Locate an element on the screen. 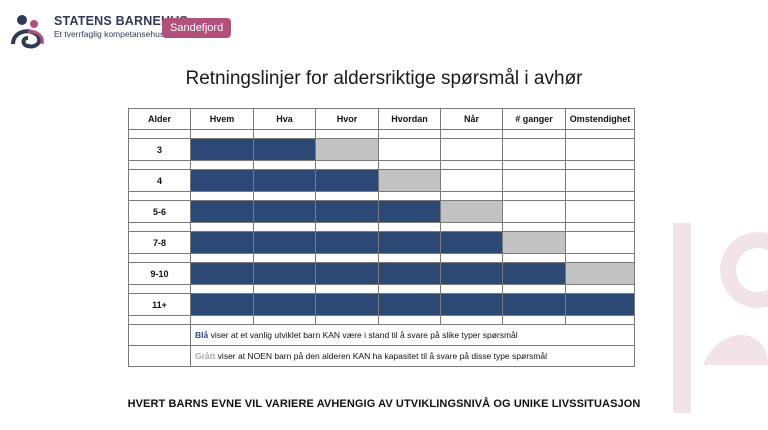 This screenshot has width=768, height=430. statens-barnehus-logo-icon is located at coordinates (27, 32).